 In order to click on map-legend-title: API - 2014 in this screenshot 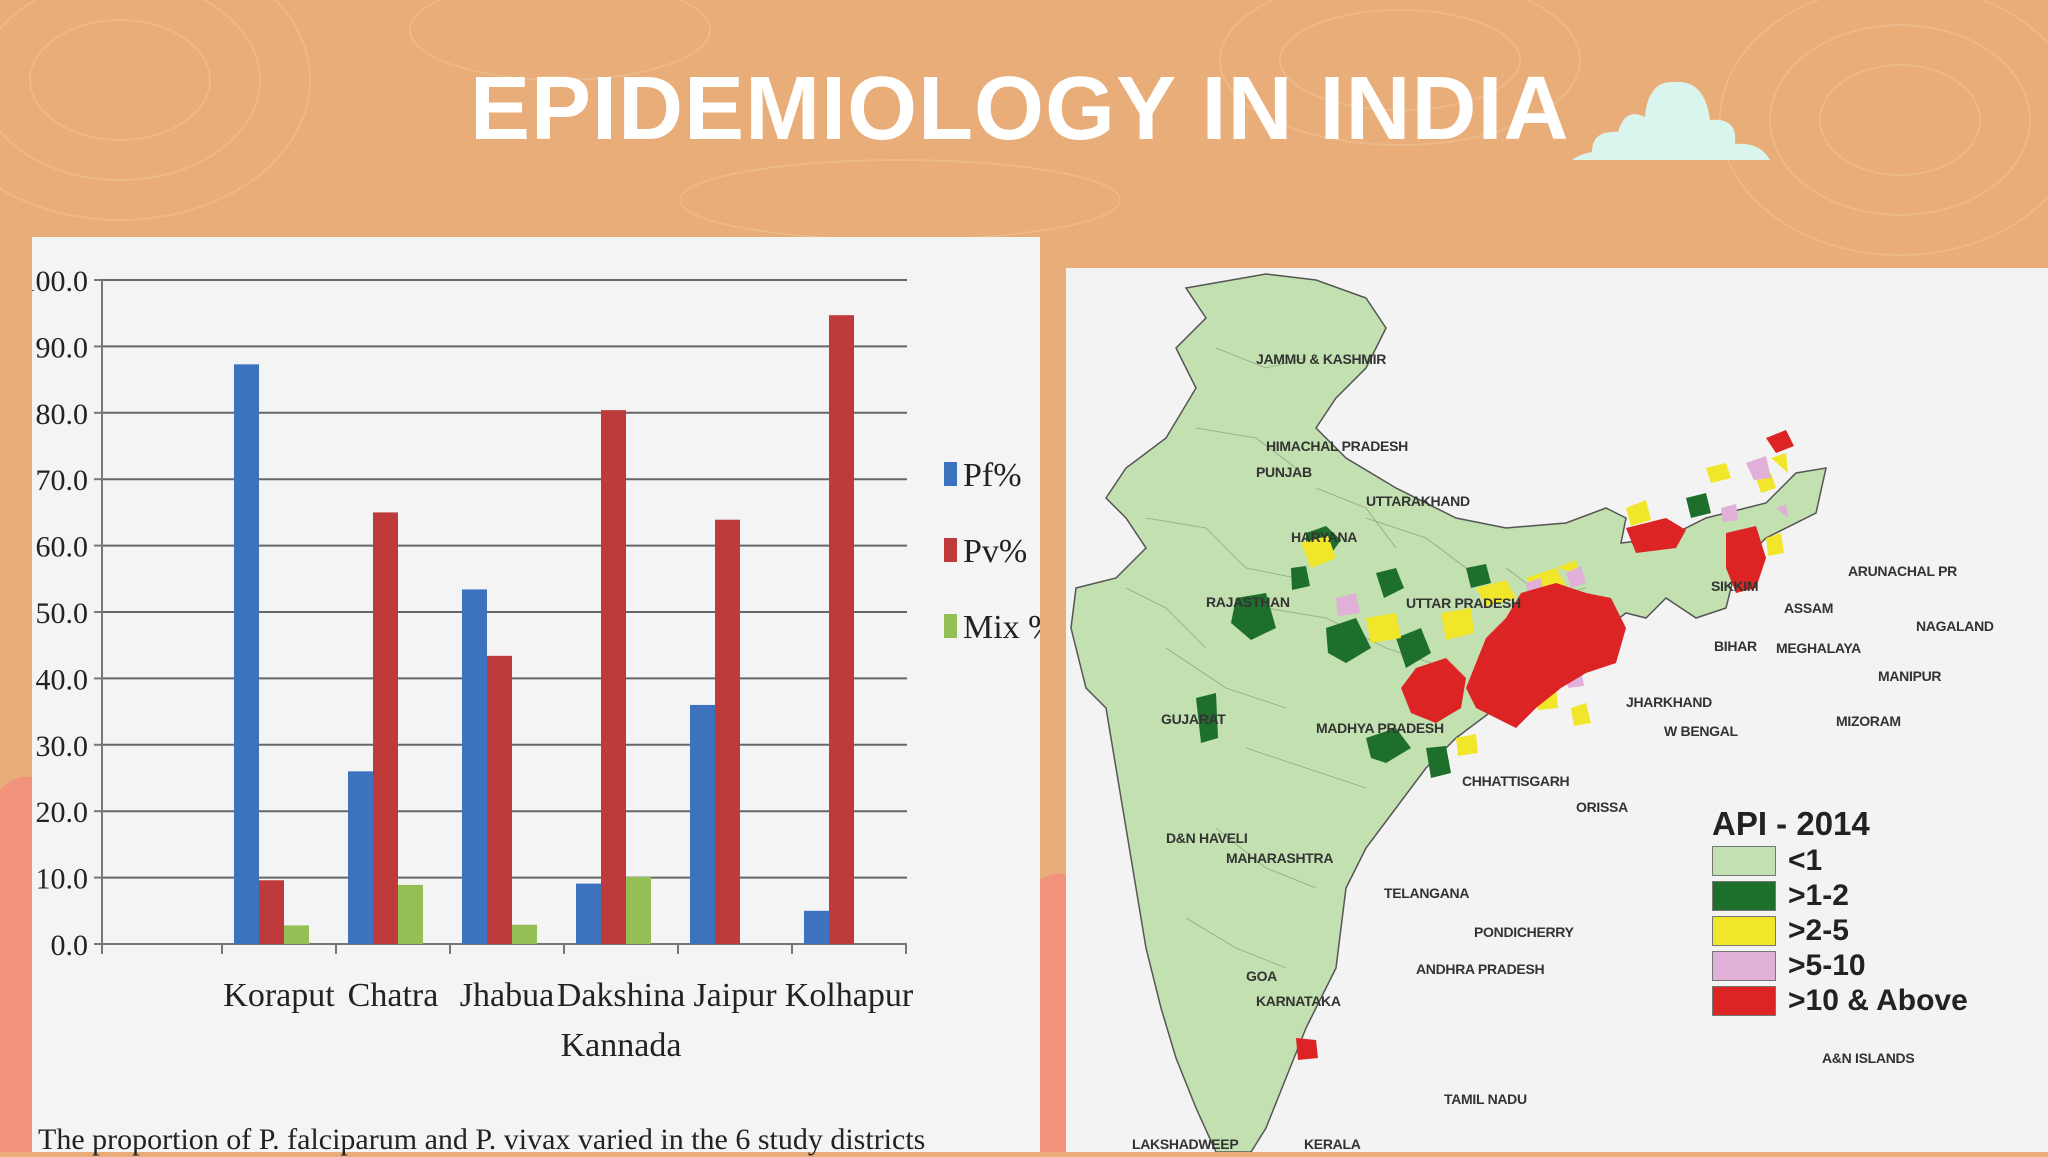, I will do `click(1791, 823)`.